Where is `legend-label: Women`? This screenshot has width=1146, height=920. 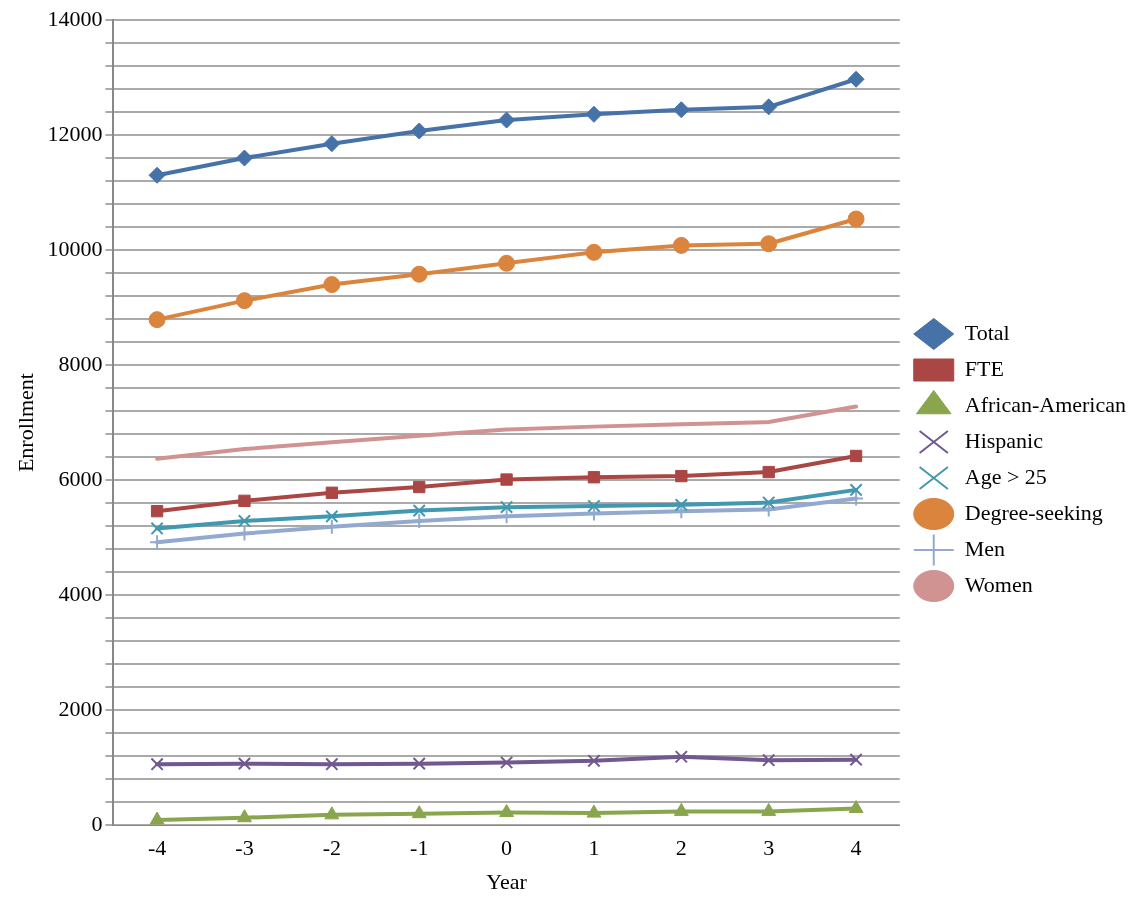 legend-label: Women is located at coordinates (998, 584).